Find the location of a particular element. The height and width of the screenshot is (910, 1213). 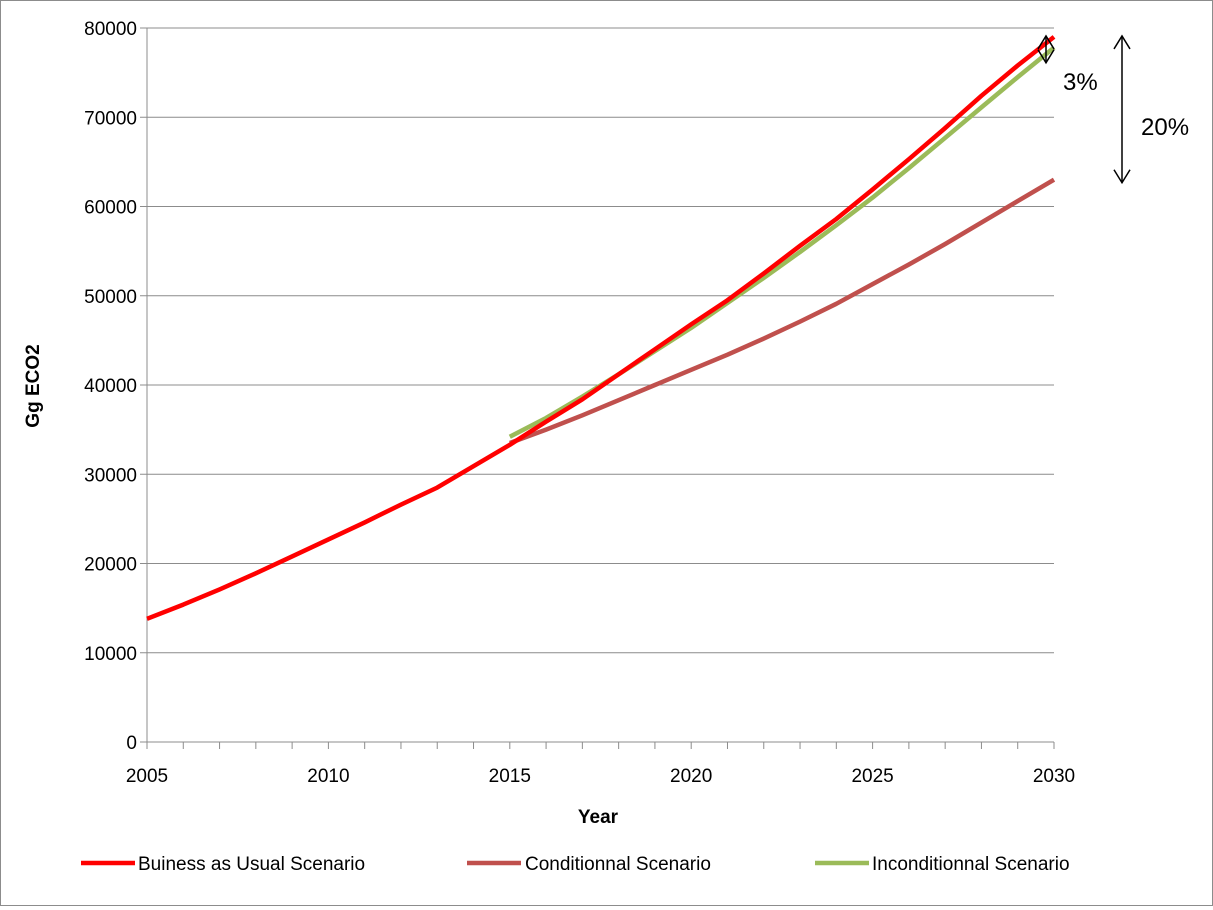

y-tick-label: 60000 is located at coordinates (110, 208).